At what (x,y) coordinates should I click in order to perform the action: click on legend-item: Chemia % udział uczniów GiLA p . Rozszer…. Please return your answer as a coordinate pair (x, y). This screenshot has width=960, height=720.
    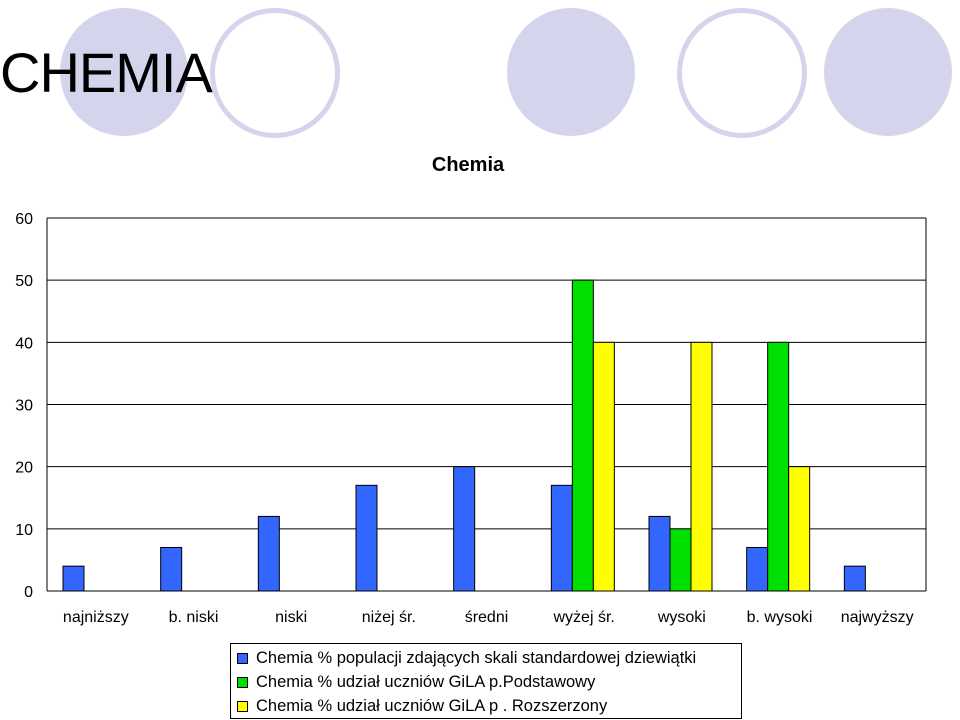
    Looking at the image, I should click on (422, 706).